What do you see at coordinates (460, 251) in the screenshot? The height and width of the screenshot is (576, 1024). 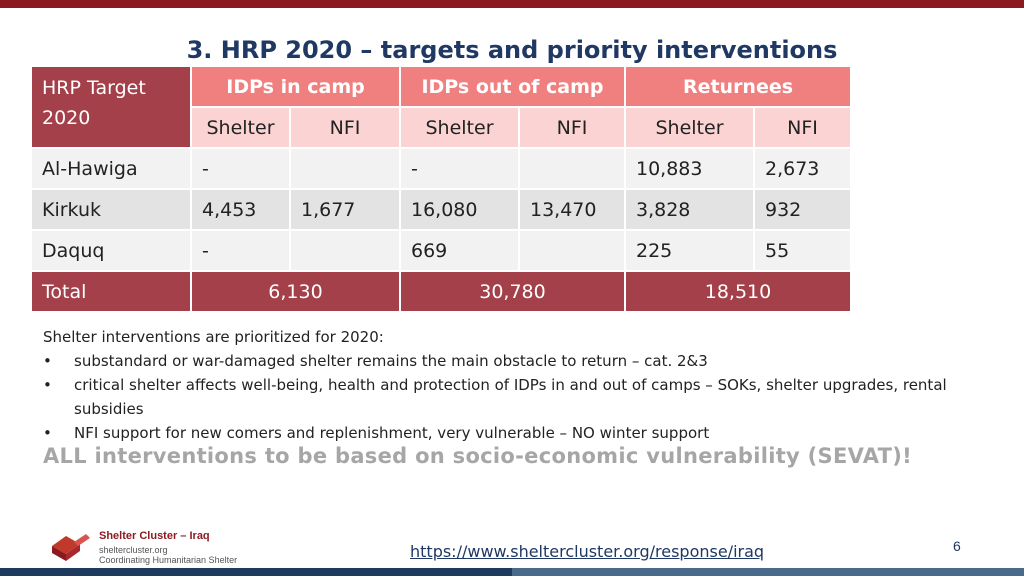 I see `table-cell: 669` at bounding box center [460, 251].